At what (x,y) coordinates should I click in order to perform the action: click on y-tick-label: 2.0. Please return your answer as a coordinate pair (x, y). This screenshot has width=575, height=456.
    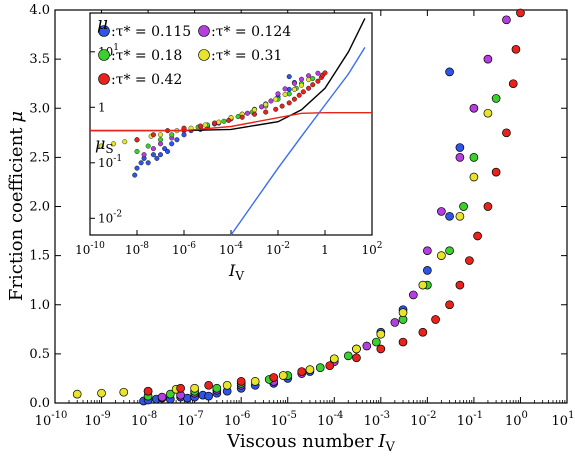
    Looking at the image, I should click on (39, 207).